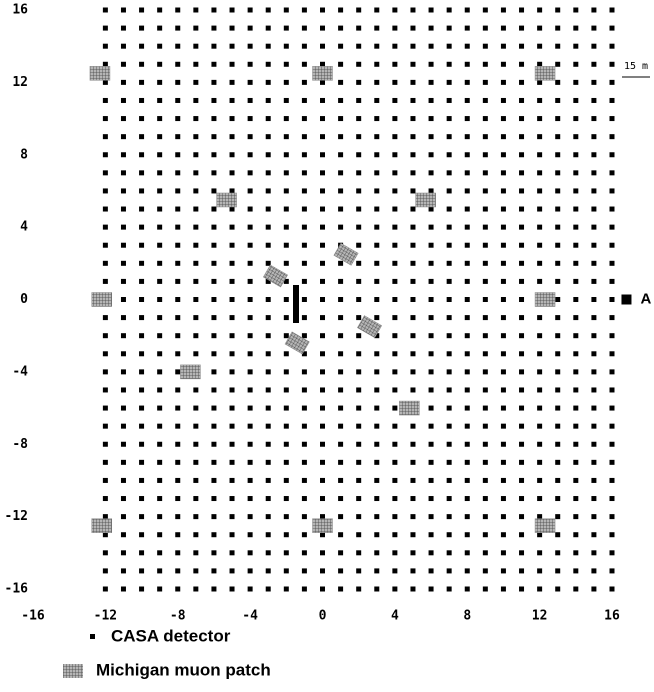 The height and width of the screenshot is (692, 654). I want to click on x-tick-label: -16, so click(33, 616).